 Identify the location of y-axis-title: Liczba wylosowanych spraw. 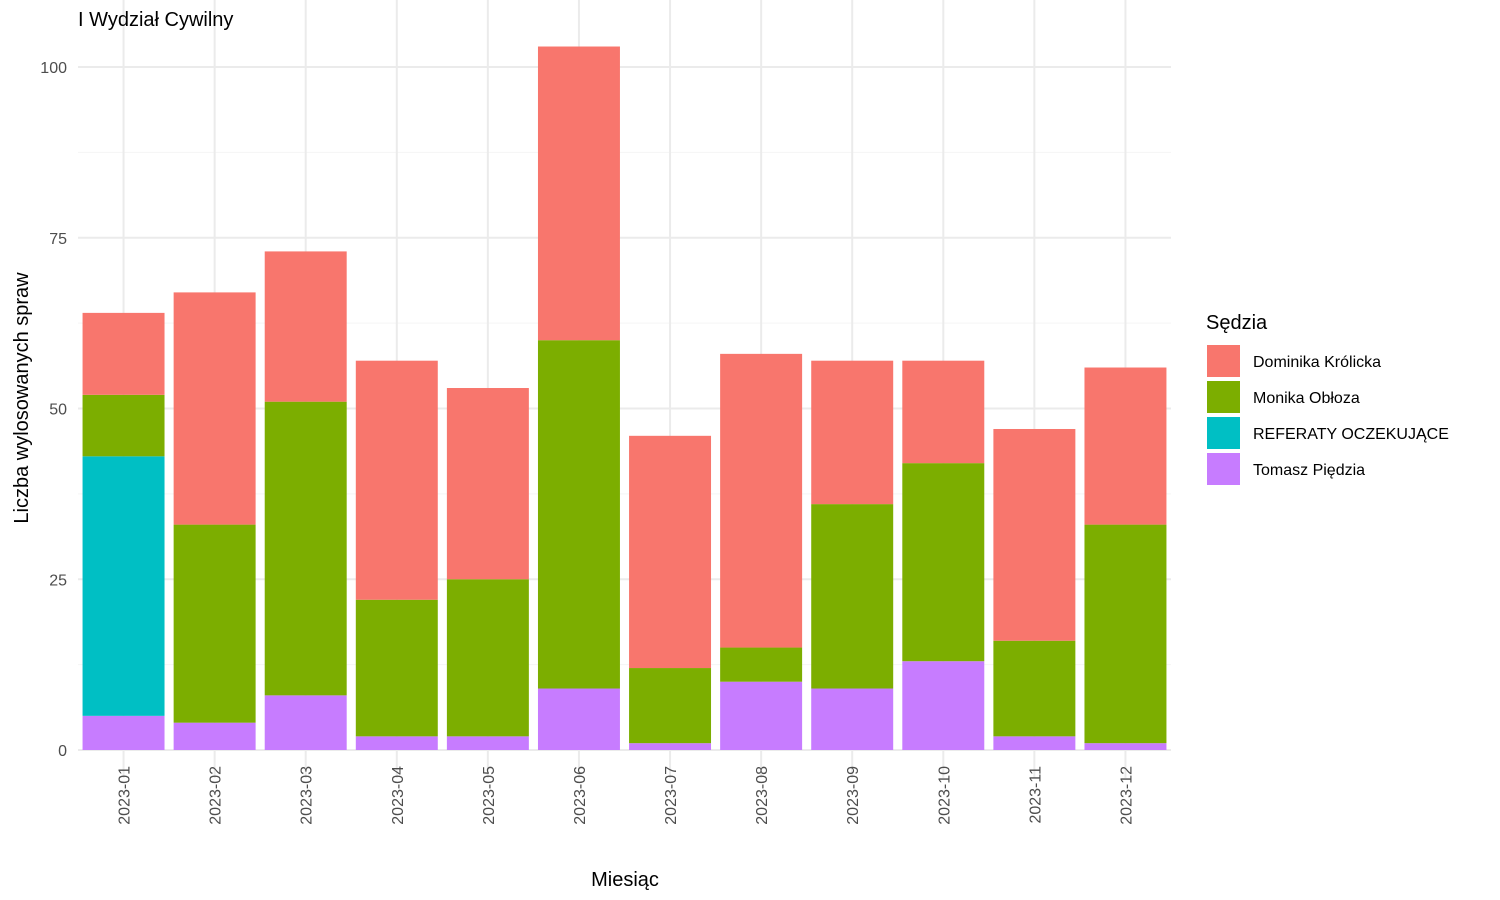
(22, 398).